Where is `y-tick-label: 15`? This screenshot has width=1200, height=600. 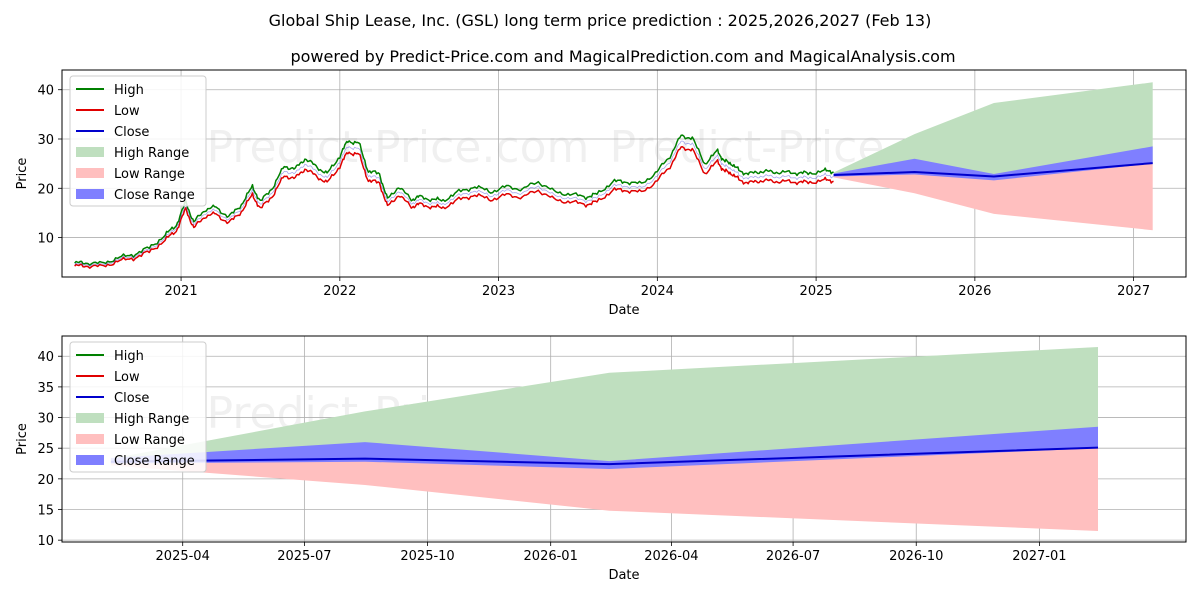
y-tick-label: 15 is located at coordinates (45, 511).